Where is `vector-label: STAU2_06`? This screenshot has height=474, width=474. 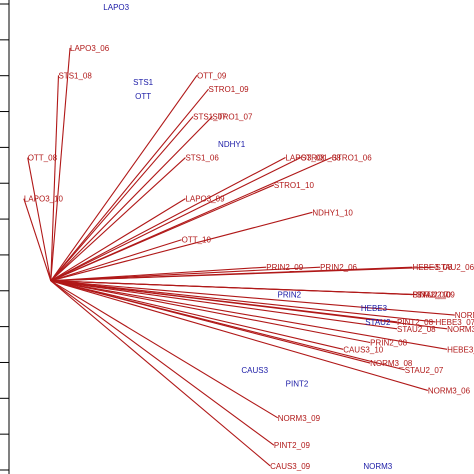
vector-label: STAU2_06 is located at coordinates (455, 267).